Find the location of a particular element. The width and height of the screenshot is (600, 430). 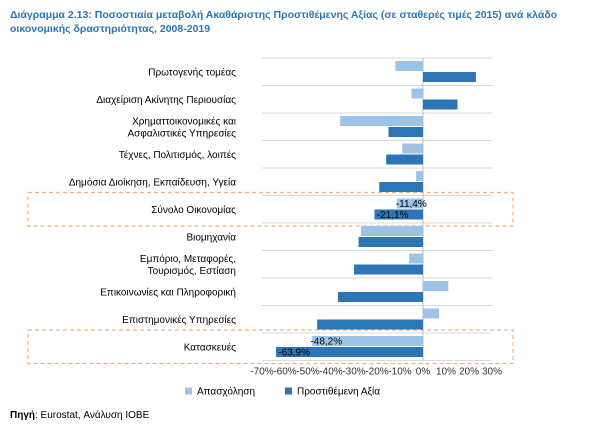

source-text: : Eurostat, Ανάλυση ΙΟΒΕ is located at coordinates (92, 415).